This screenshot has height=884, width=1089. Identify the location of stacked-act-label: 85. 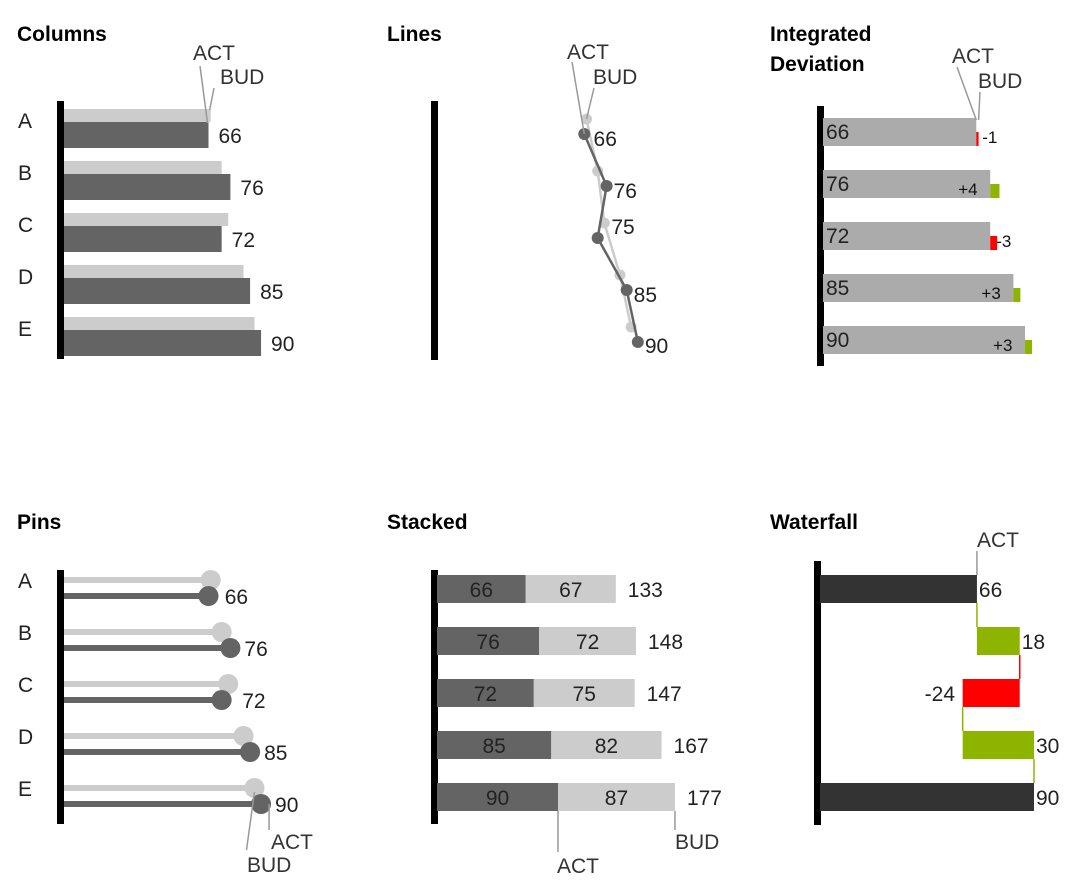
(493, 746).